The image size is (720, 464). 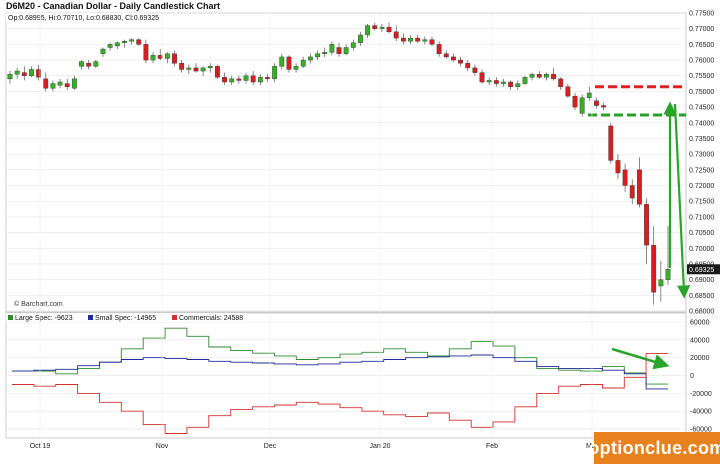 What do you see at coordinates (701, 186) in the screenshot?
I see `price-tick-label: 0.72000` at bounding box center [701, 186].